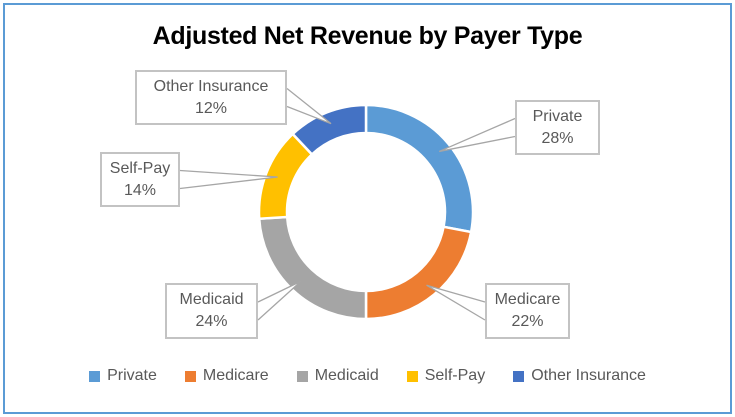 The width and height of the screenshot is (735, 417). Describe the element at coordinates (557, 138) in the screenshot. I see `data-label-value: 28%` at that location.